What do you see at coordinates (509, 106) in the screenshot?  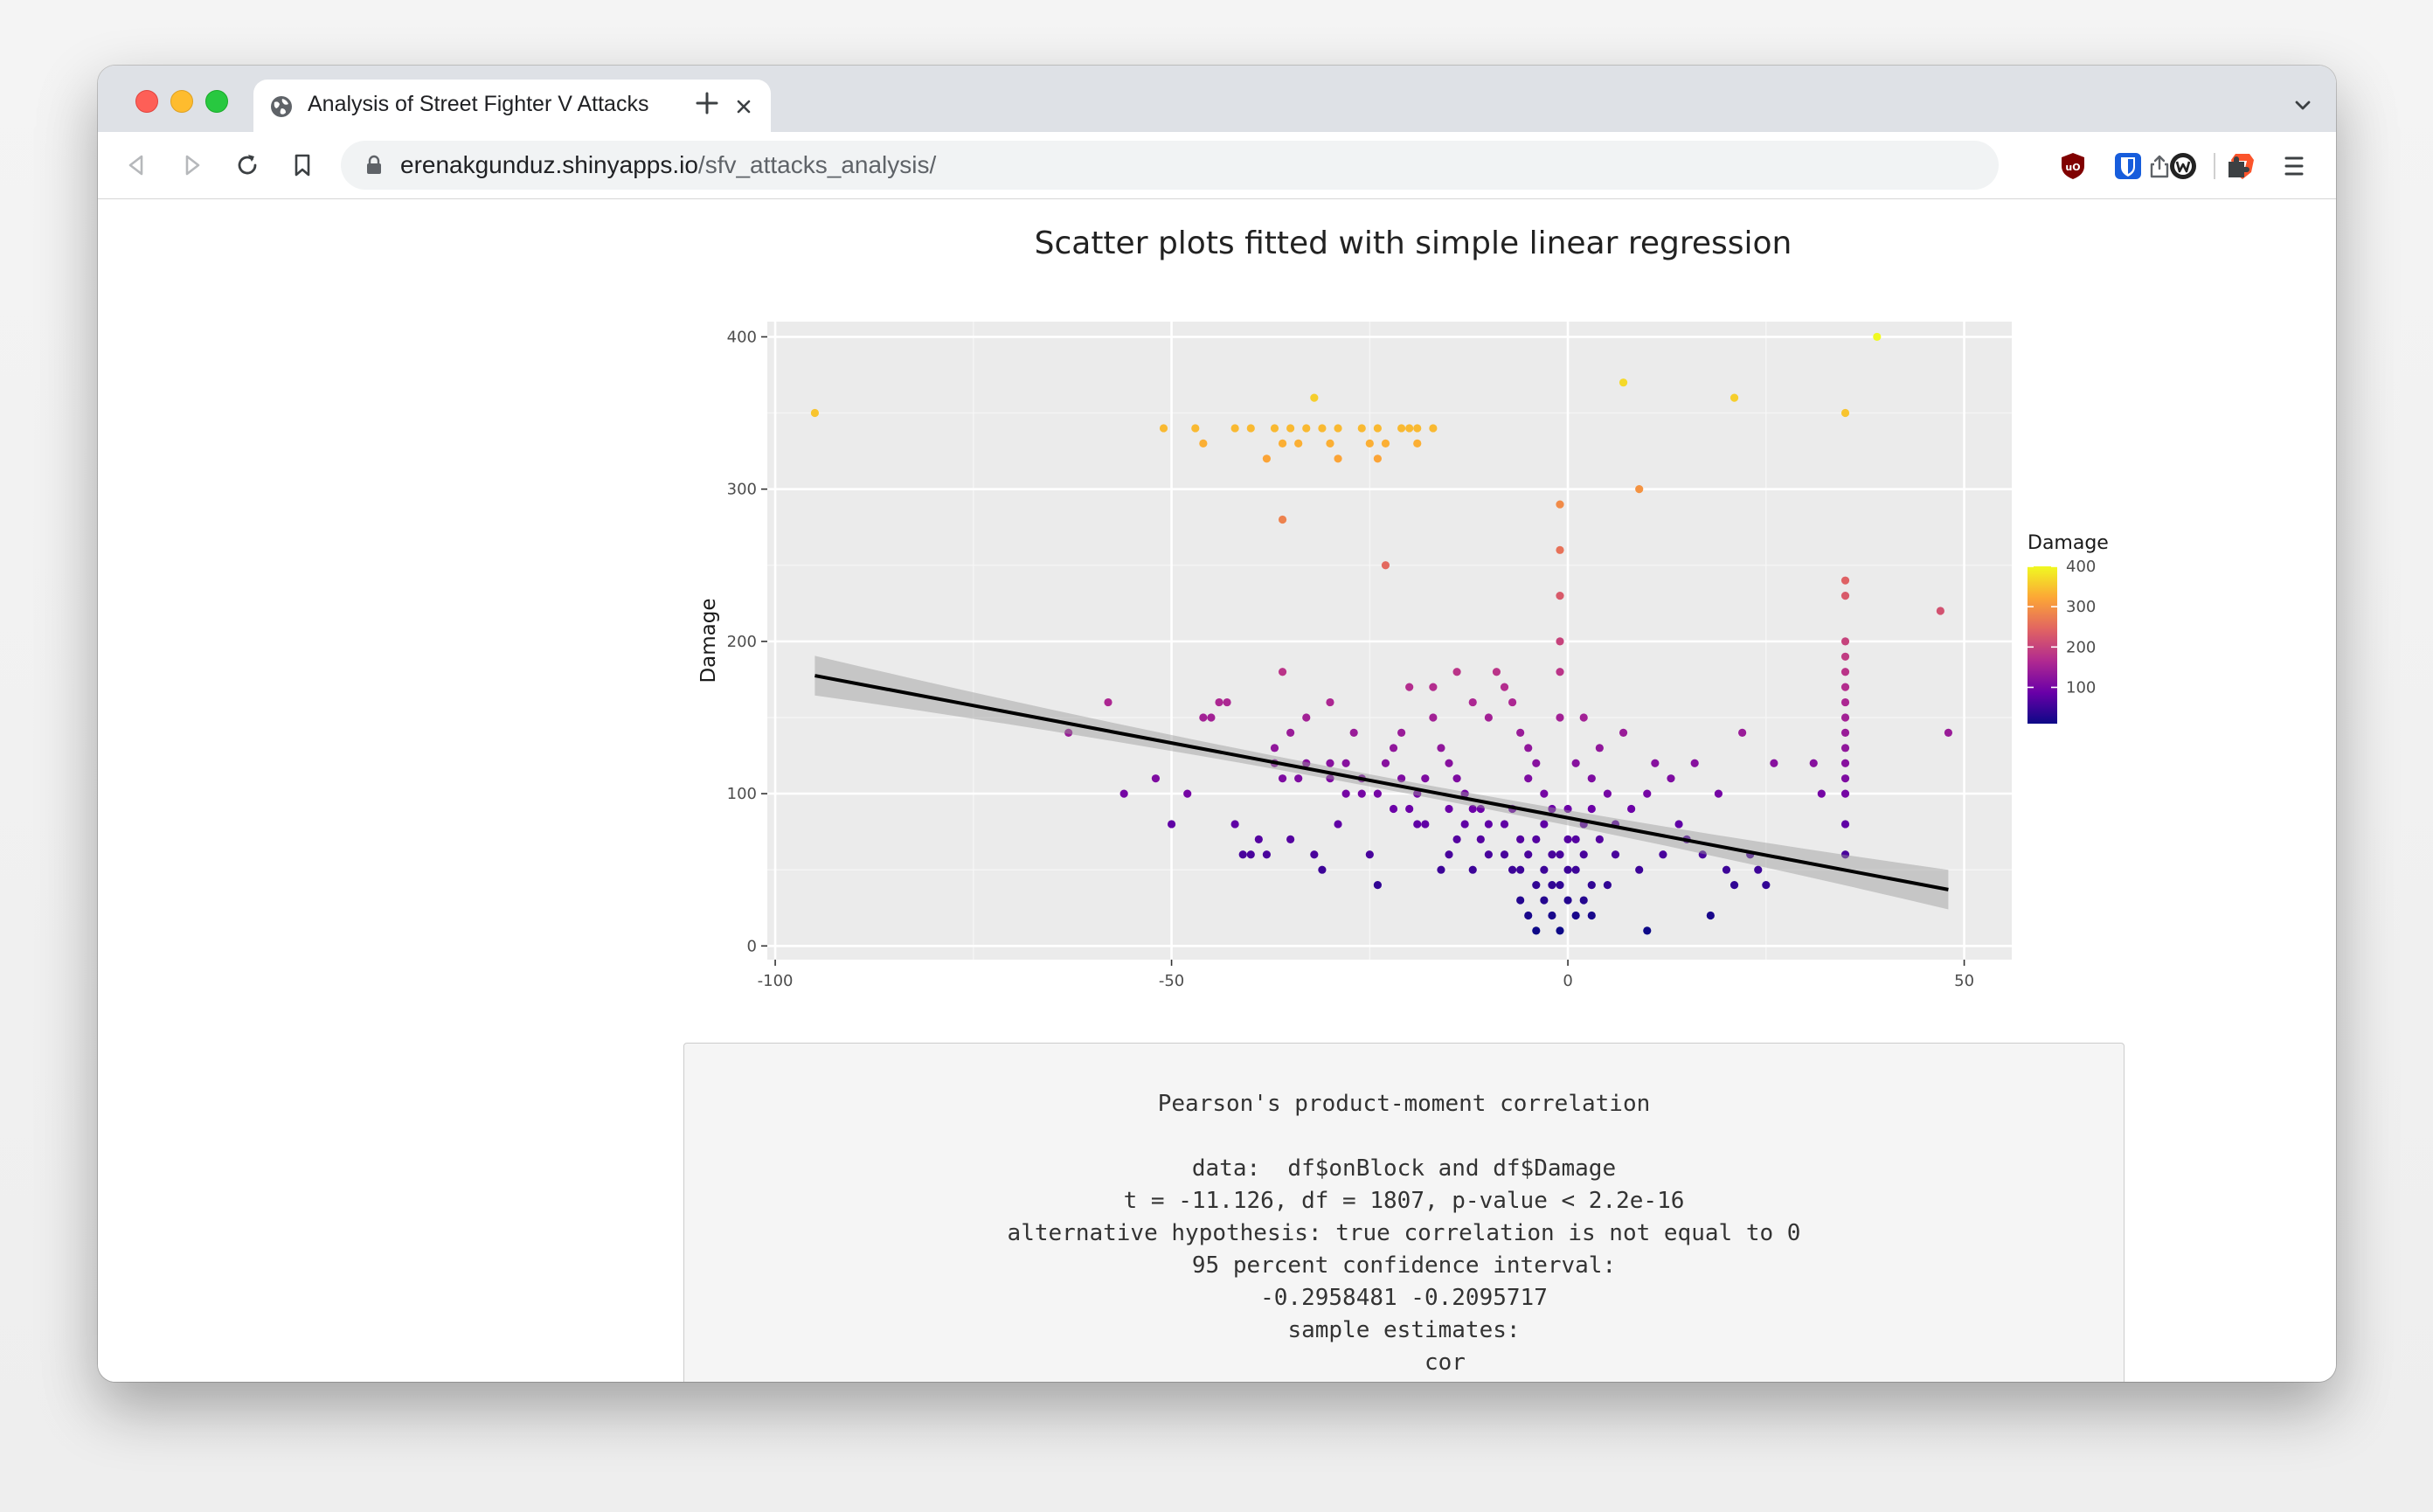 I see `tab-title: Analysis of Street Fighter V Attacks` at bounding box center [509, 106].